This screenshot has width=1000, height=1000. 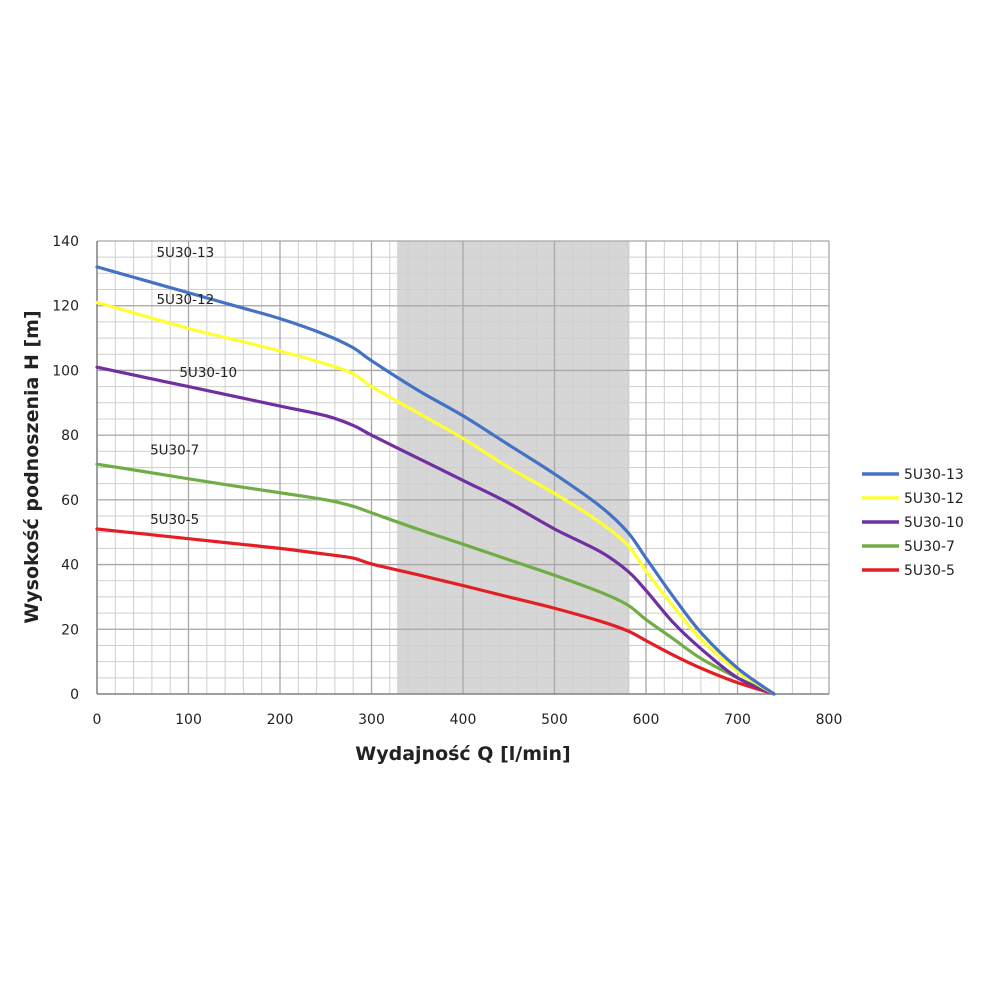 I want to click on curve-label-5u30-13: 5U30-13, so click(x=185, y=253).